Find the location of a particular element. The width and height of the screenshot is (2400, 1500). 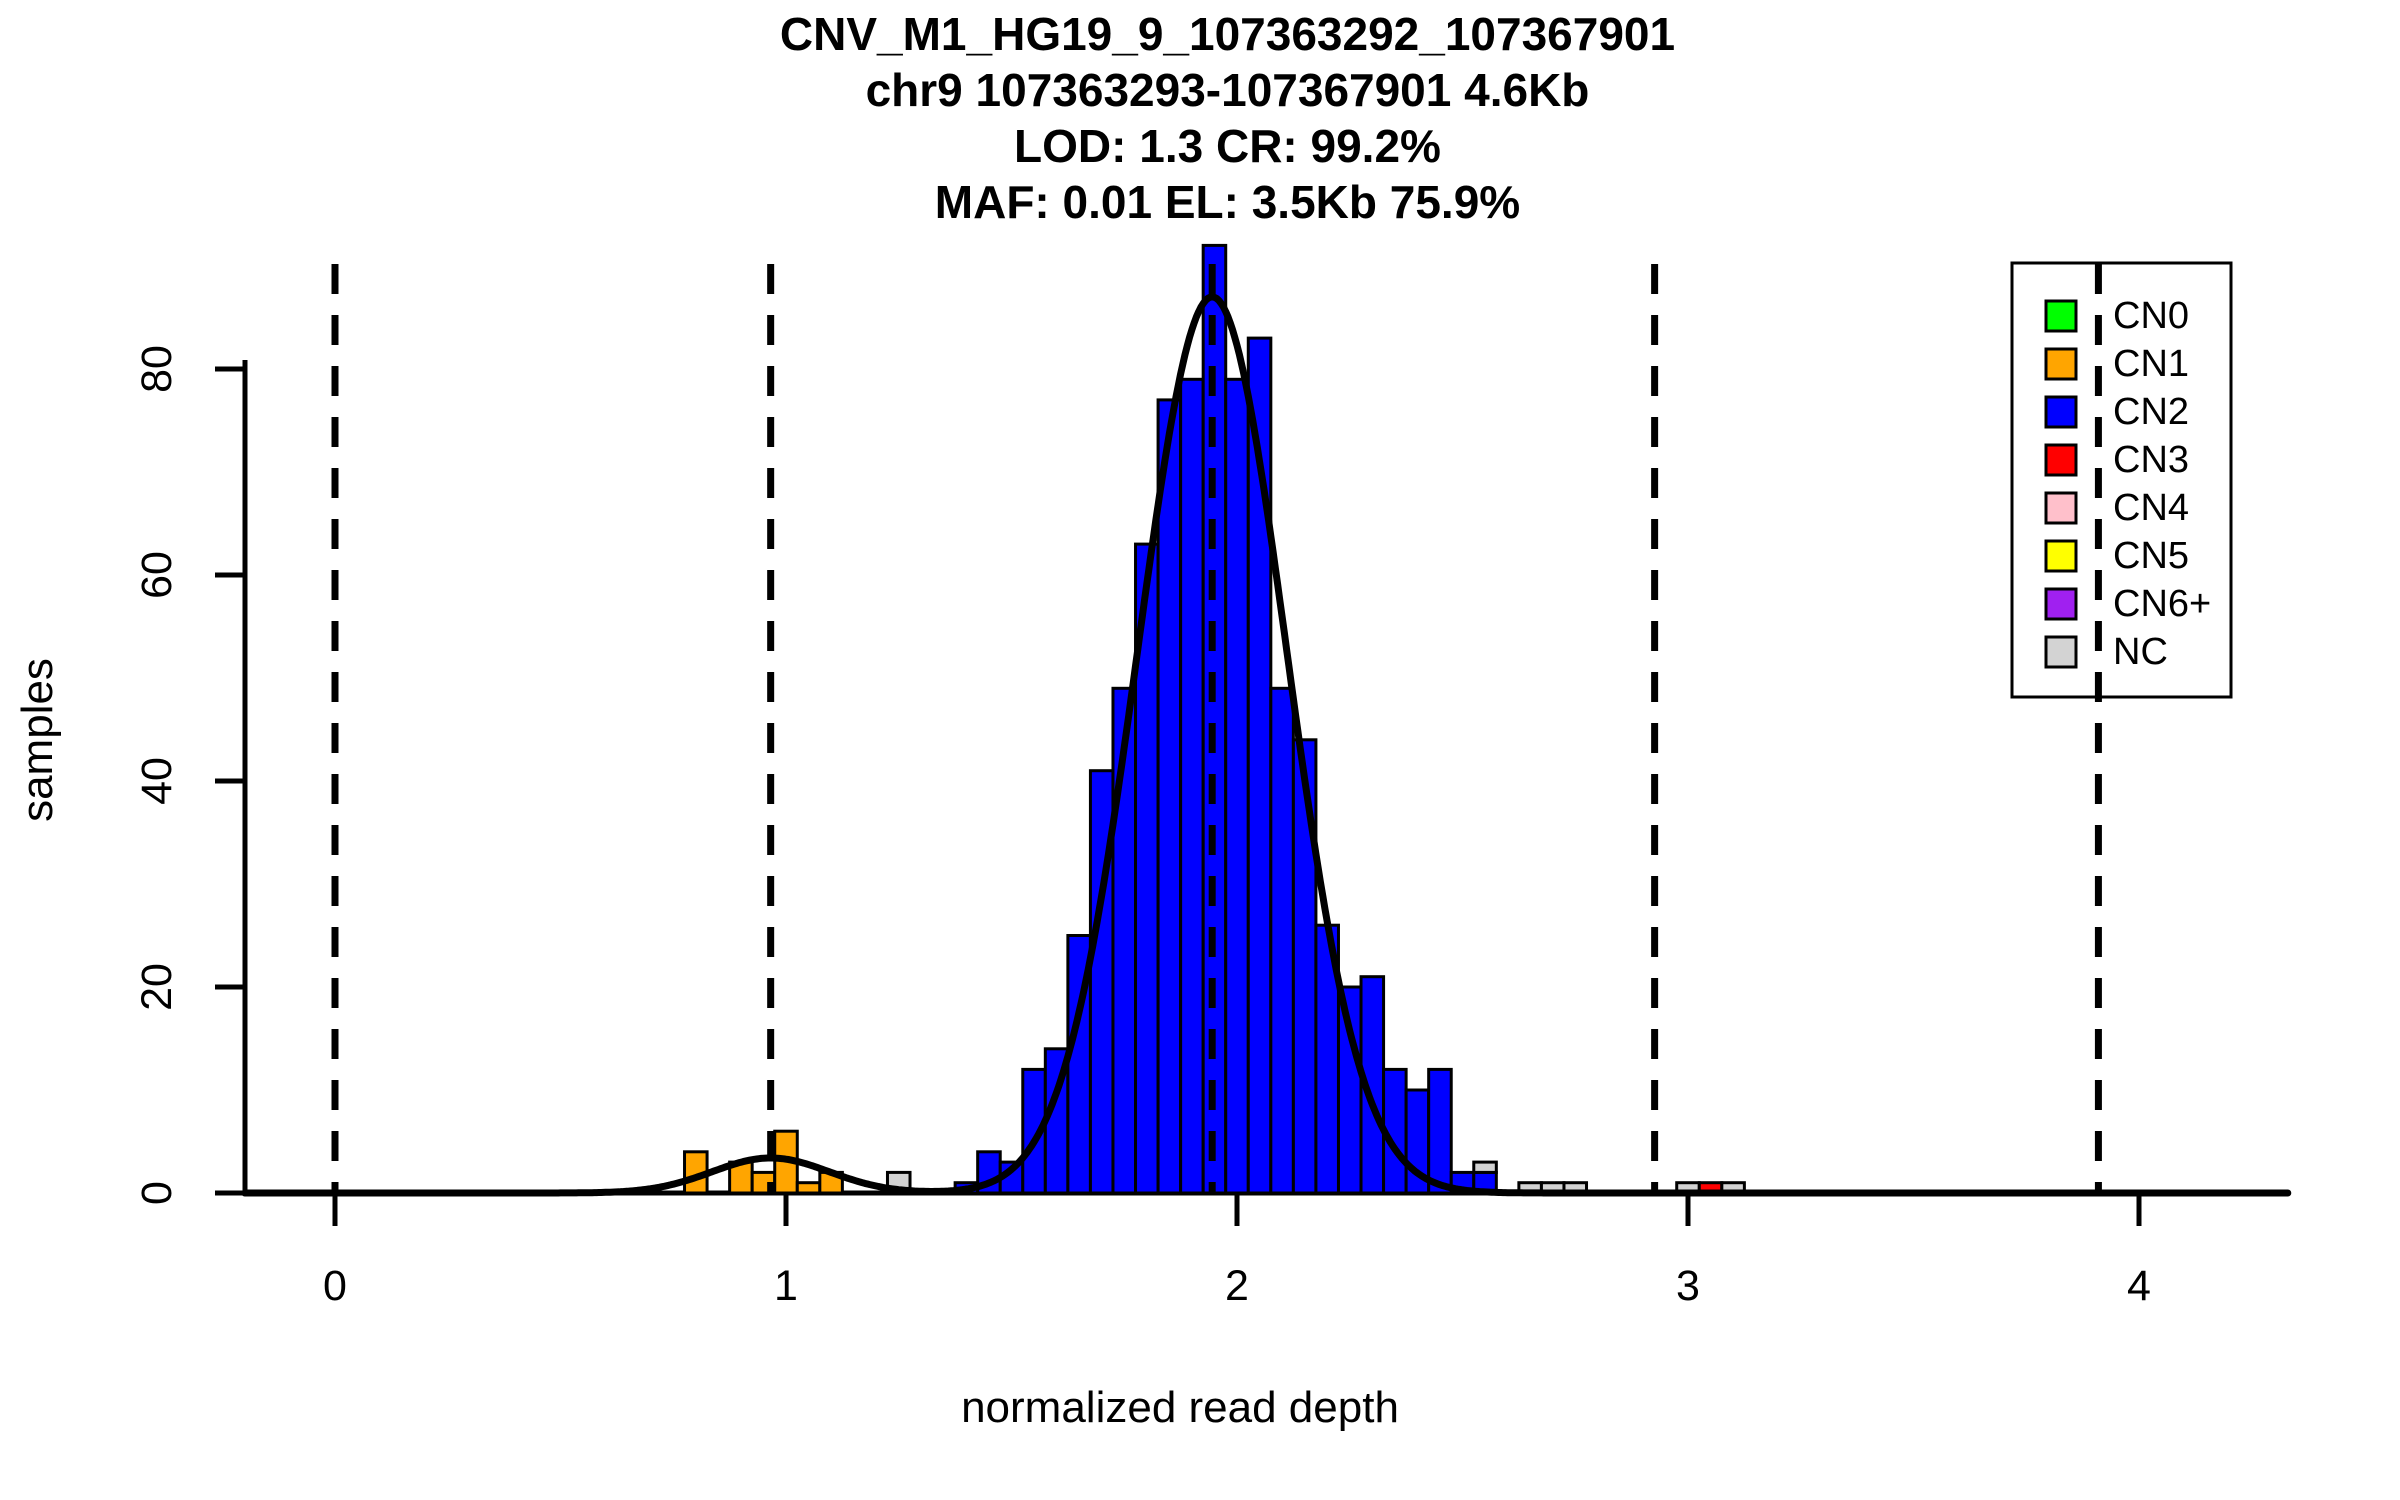

x-axis-title: normalized read depth is located at coordinates (1180, 1407).